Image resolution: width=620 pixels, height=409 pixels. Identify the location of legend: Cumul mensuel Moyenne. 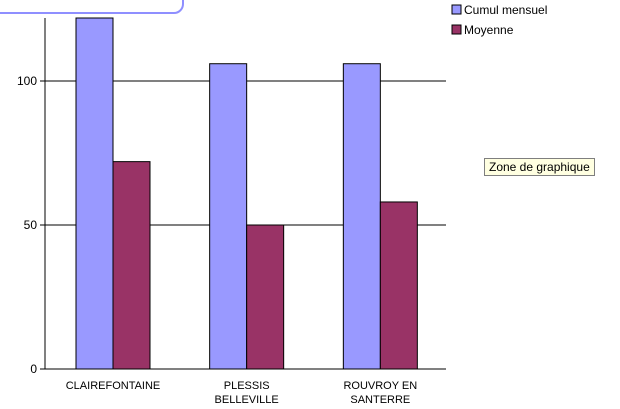
(499, 20).